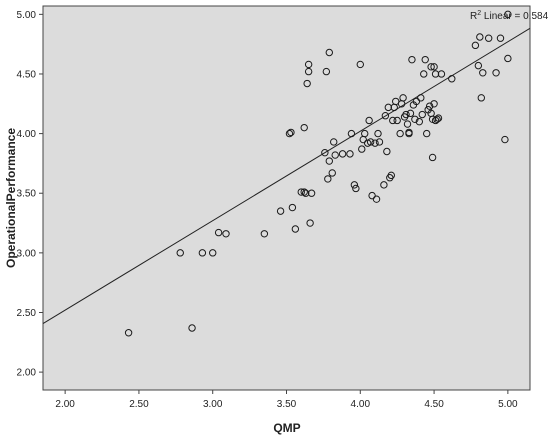 The image size is (550, 440). Describe the element at coordinates (508, 404) in the screenshot. I see `x-tick-label: 5.00` at that location.